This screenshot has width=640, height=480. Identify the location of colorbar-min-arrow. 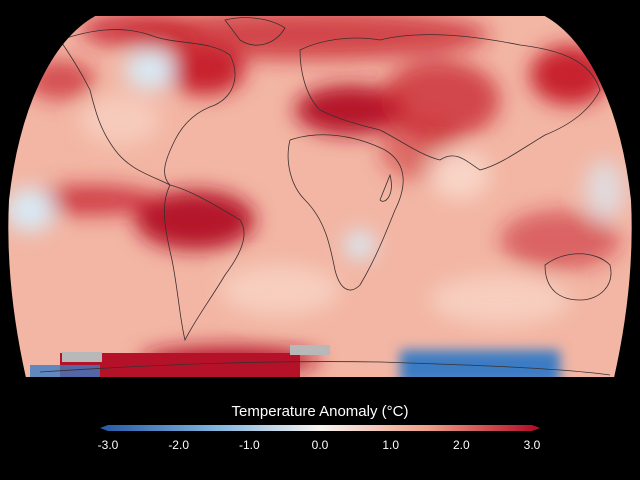
(104, 428).